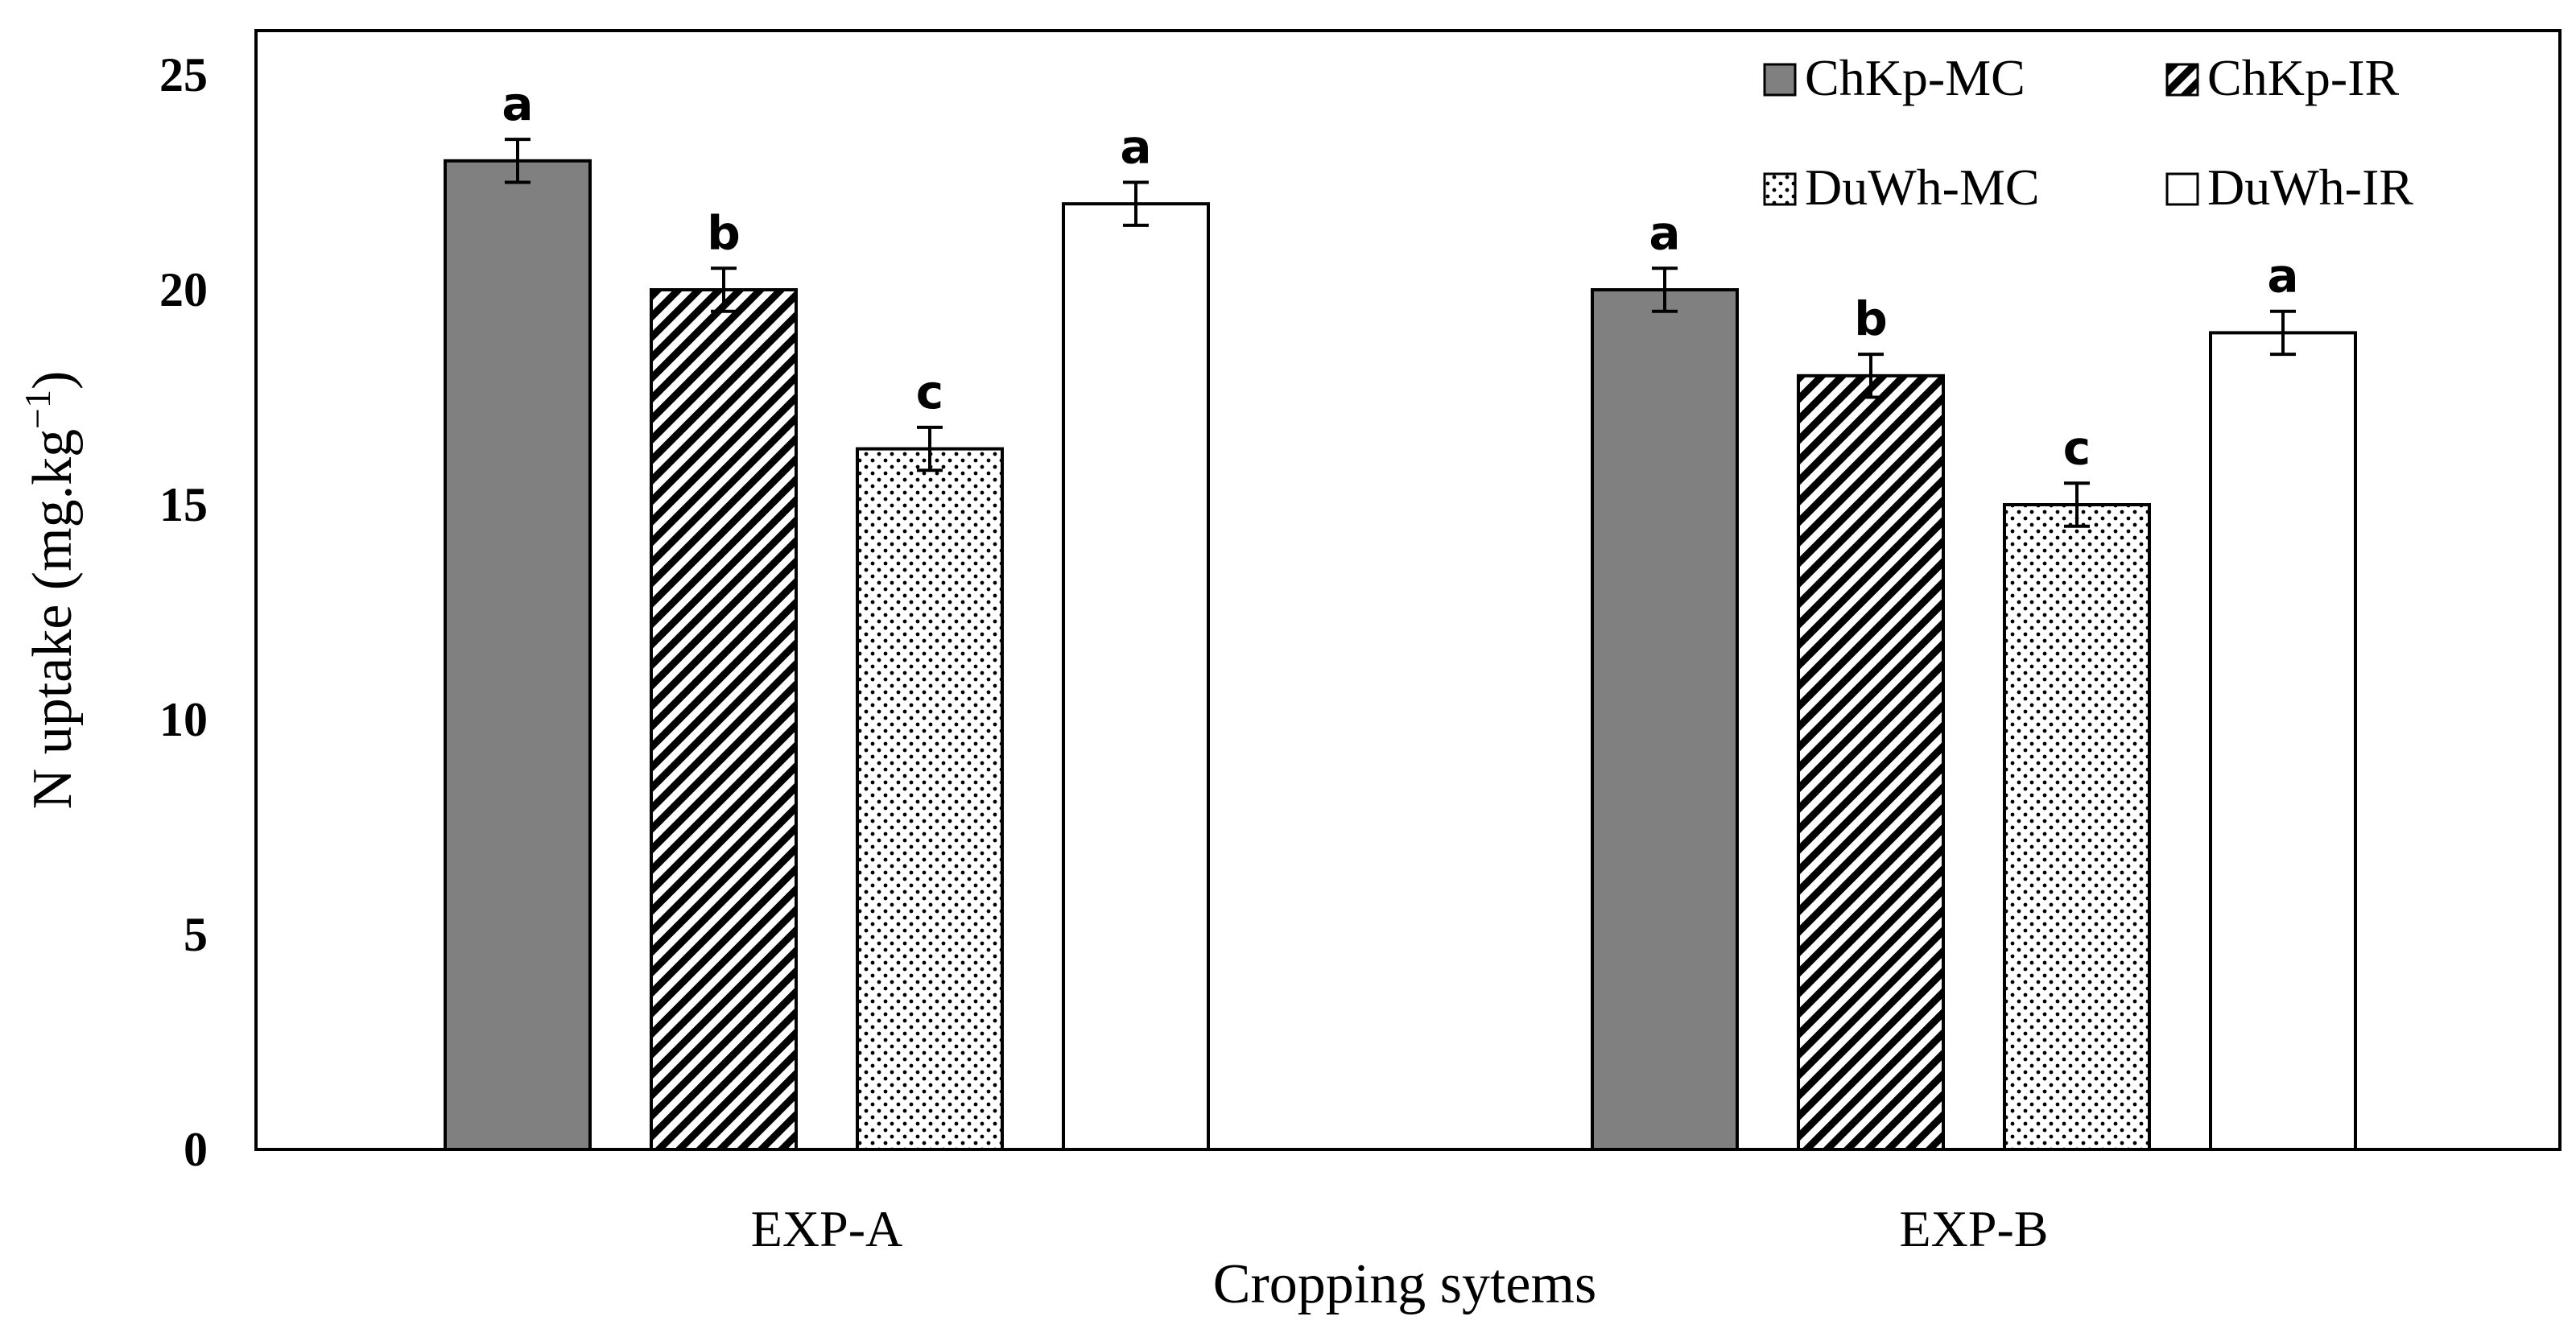 Image resolution: width=2576 pixels, height=1333 pixels. Describe the element at coordinates (2310, 187) in the screenshot. I see `legend-label: DuWh-IR` at that location.